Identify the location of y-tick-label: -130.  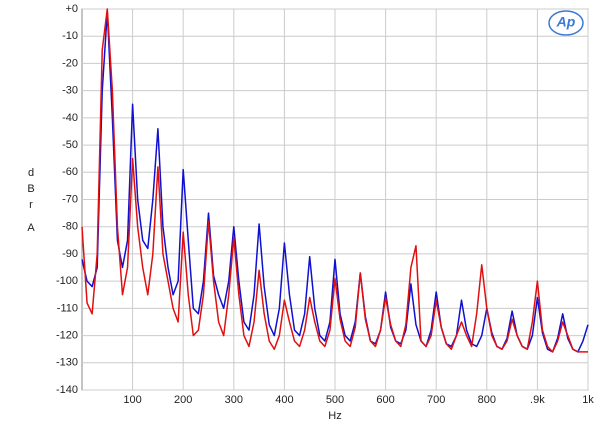
(67, 363).